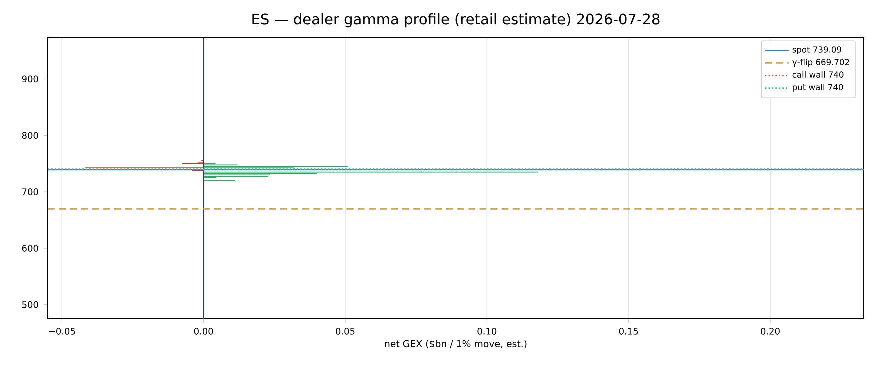 This screenshot has height=374, width=880. I want to click on legend-label: spot 739.09, so click(817, 50).